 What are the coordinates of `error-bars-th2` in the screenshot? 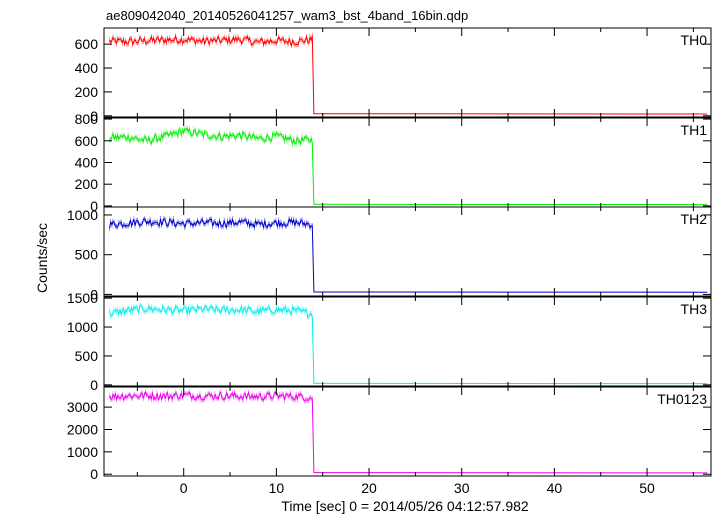 It's located at (211, 223).